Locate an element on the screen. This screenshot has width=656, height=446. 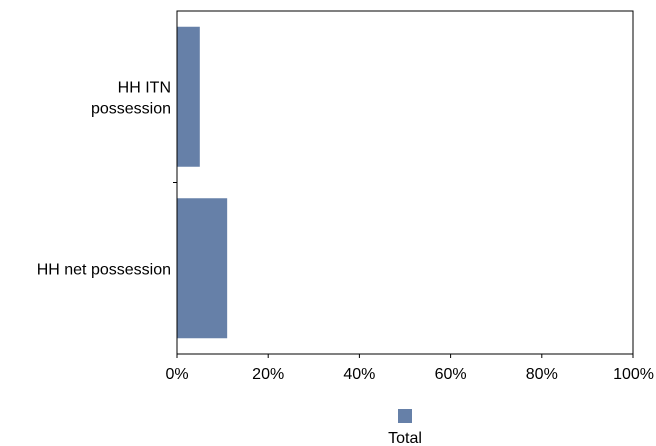
x-tick-label-4: 80% is located at coordinates (542, 374).